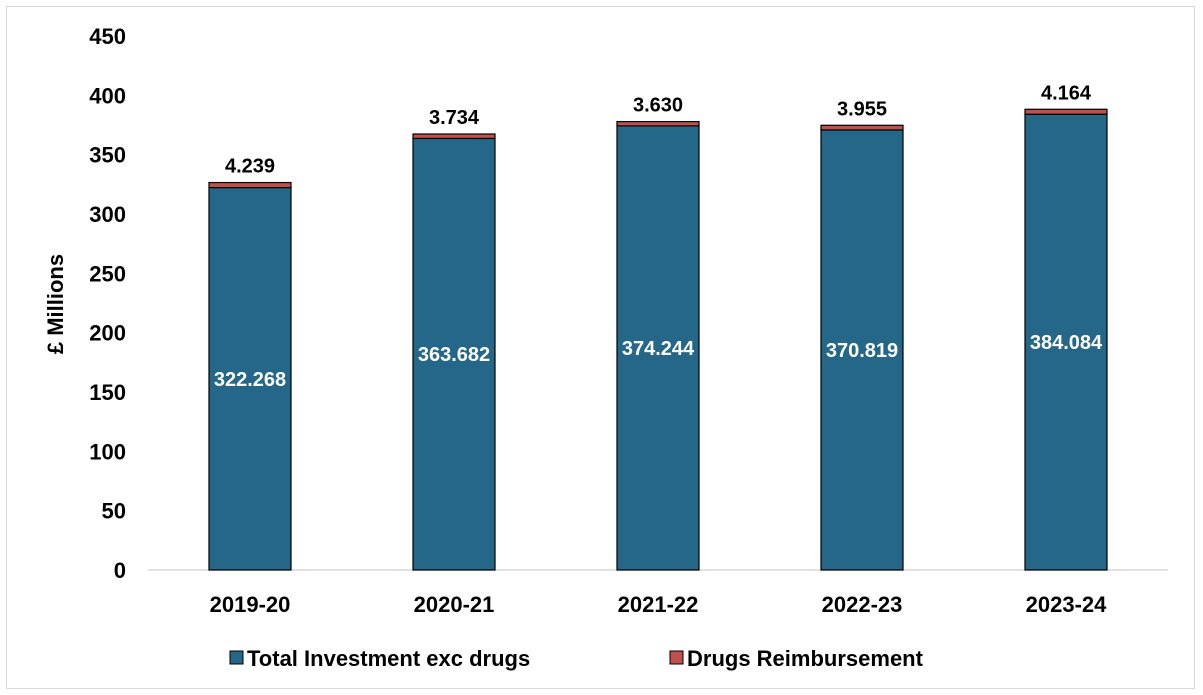  Describe the element at coordinates (1066, 93) in the screenshot. I see `data-label-drugs-reimbursement: 4.164` at that location.